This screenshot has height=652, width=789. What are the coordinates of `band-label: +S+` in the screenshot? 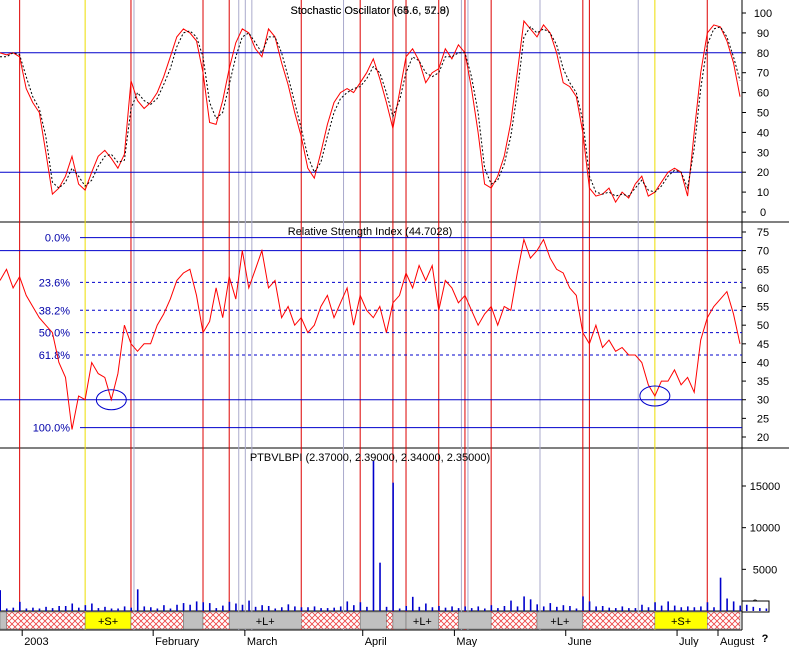 It's located at (108, 622).